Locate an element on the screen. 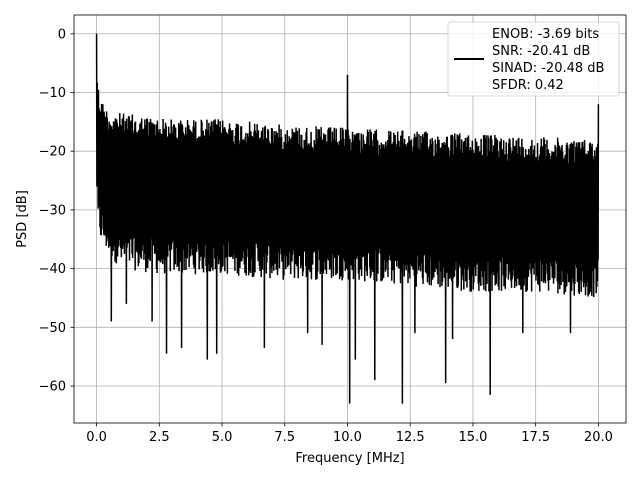 The height and width of the screenshot is (480, 640). y-tick-label: −50 is located at coordinates (52, 328).